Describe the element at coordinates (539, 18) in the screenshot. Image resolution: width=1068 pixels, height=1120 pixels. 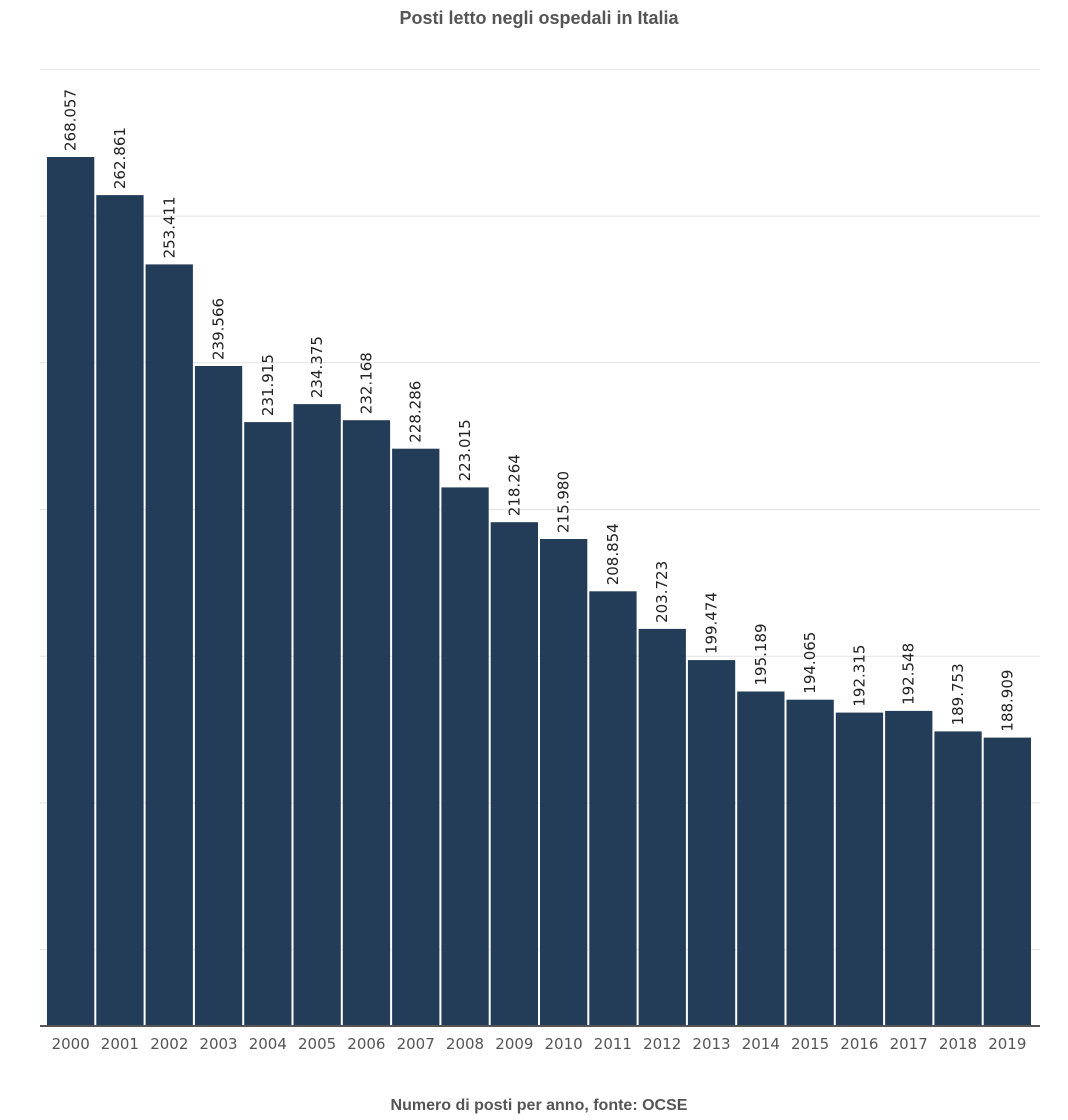
I see `chart-title: Posti letto negli ospedali in Italia` at that location.